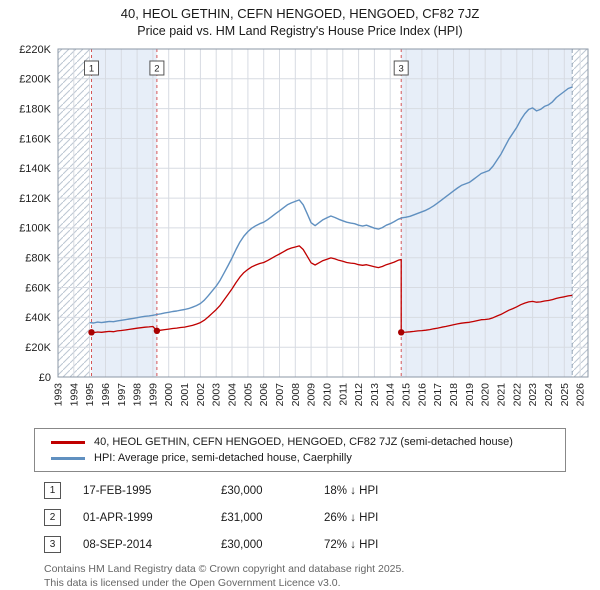  I want to click on svg-text: £80K, so click(38, 259).